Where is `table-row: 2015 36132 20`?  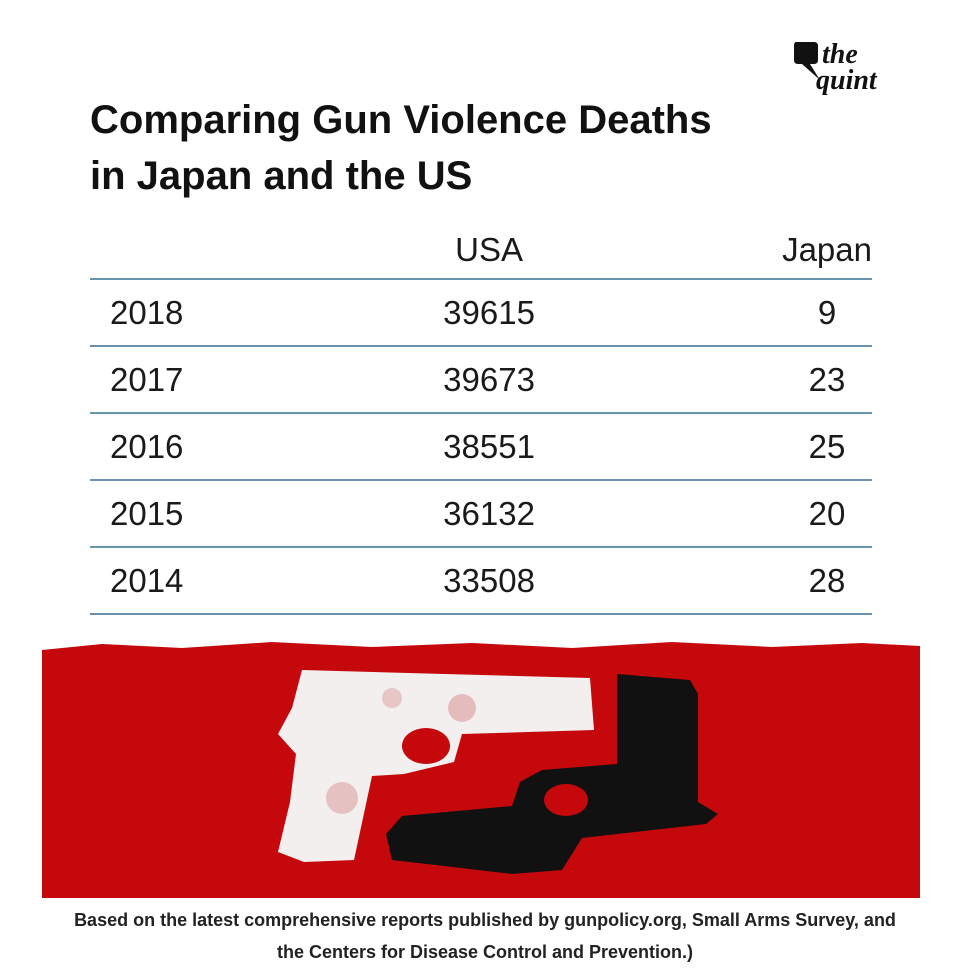
table-row: 2015 36132 20 is located at coordinates (481, 513).